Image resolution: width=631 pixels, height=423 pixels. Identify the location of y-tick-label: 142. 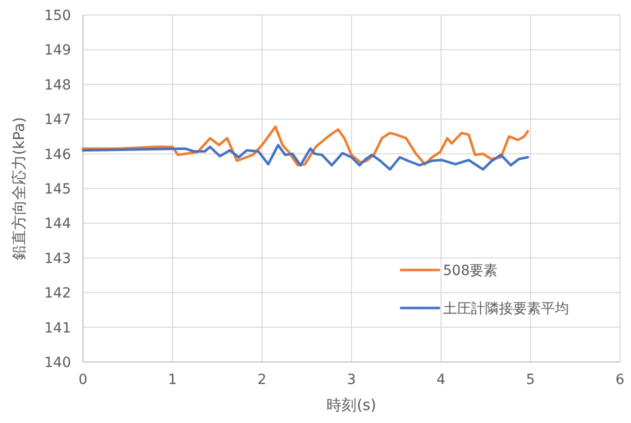
(57, 294).